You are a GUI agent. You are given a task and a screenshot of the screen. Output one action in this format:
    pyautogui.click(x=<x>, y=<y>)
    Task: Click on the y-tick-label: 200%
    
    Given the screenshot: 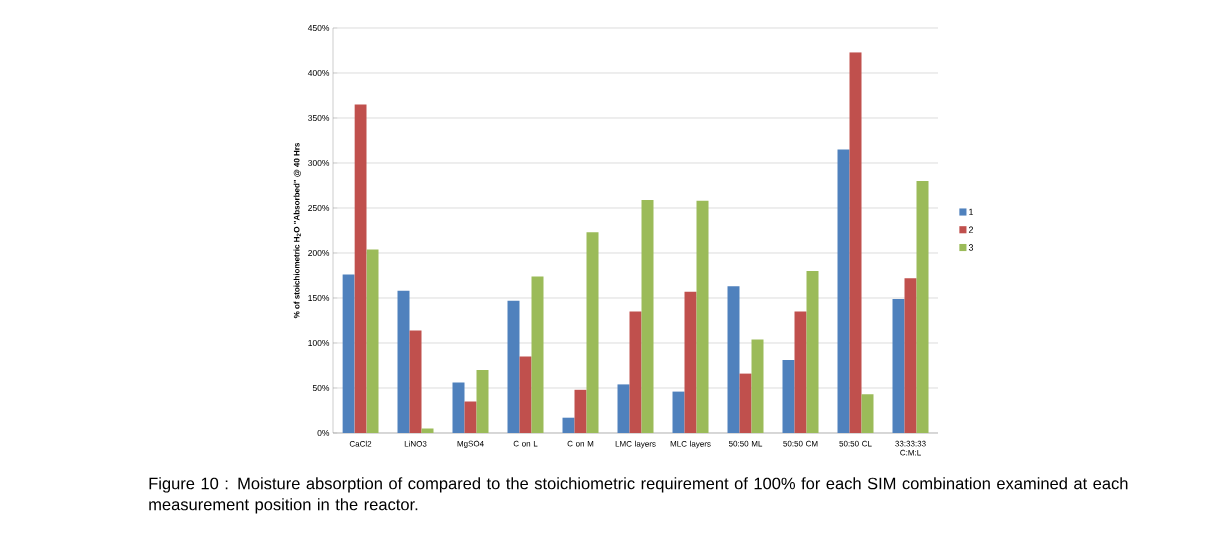 What is the action you would take?
    pyautogui.click(x=319, y=253)
    